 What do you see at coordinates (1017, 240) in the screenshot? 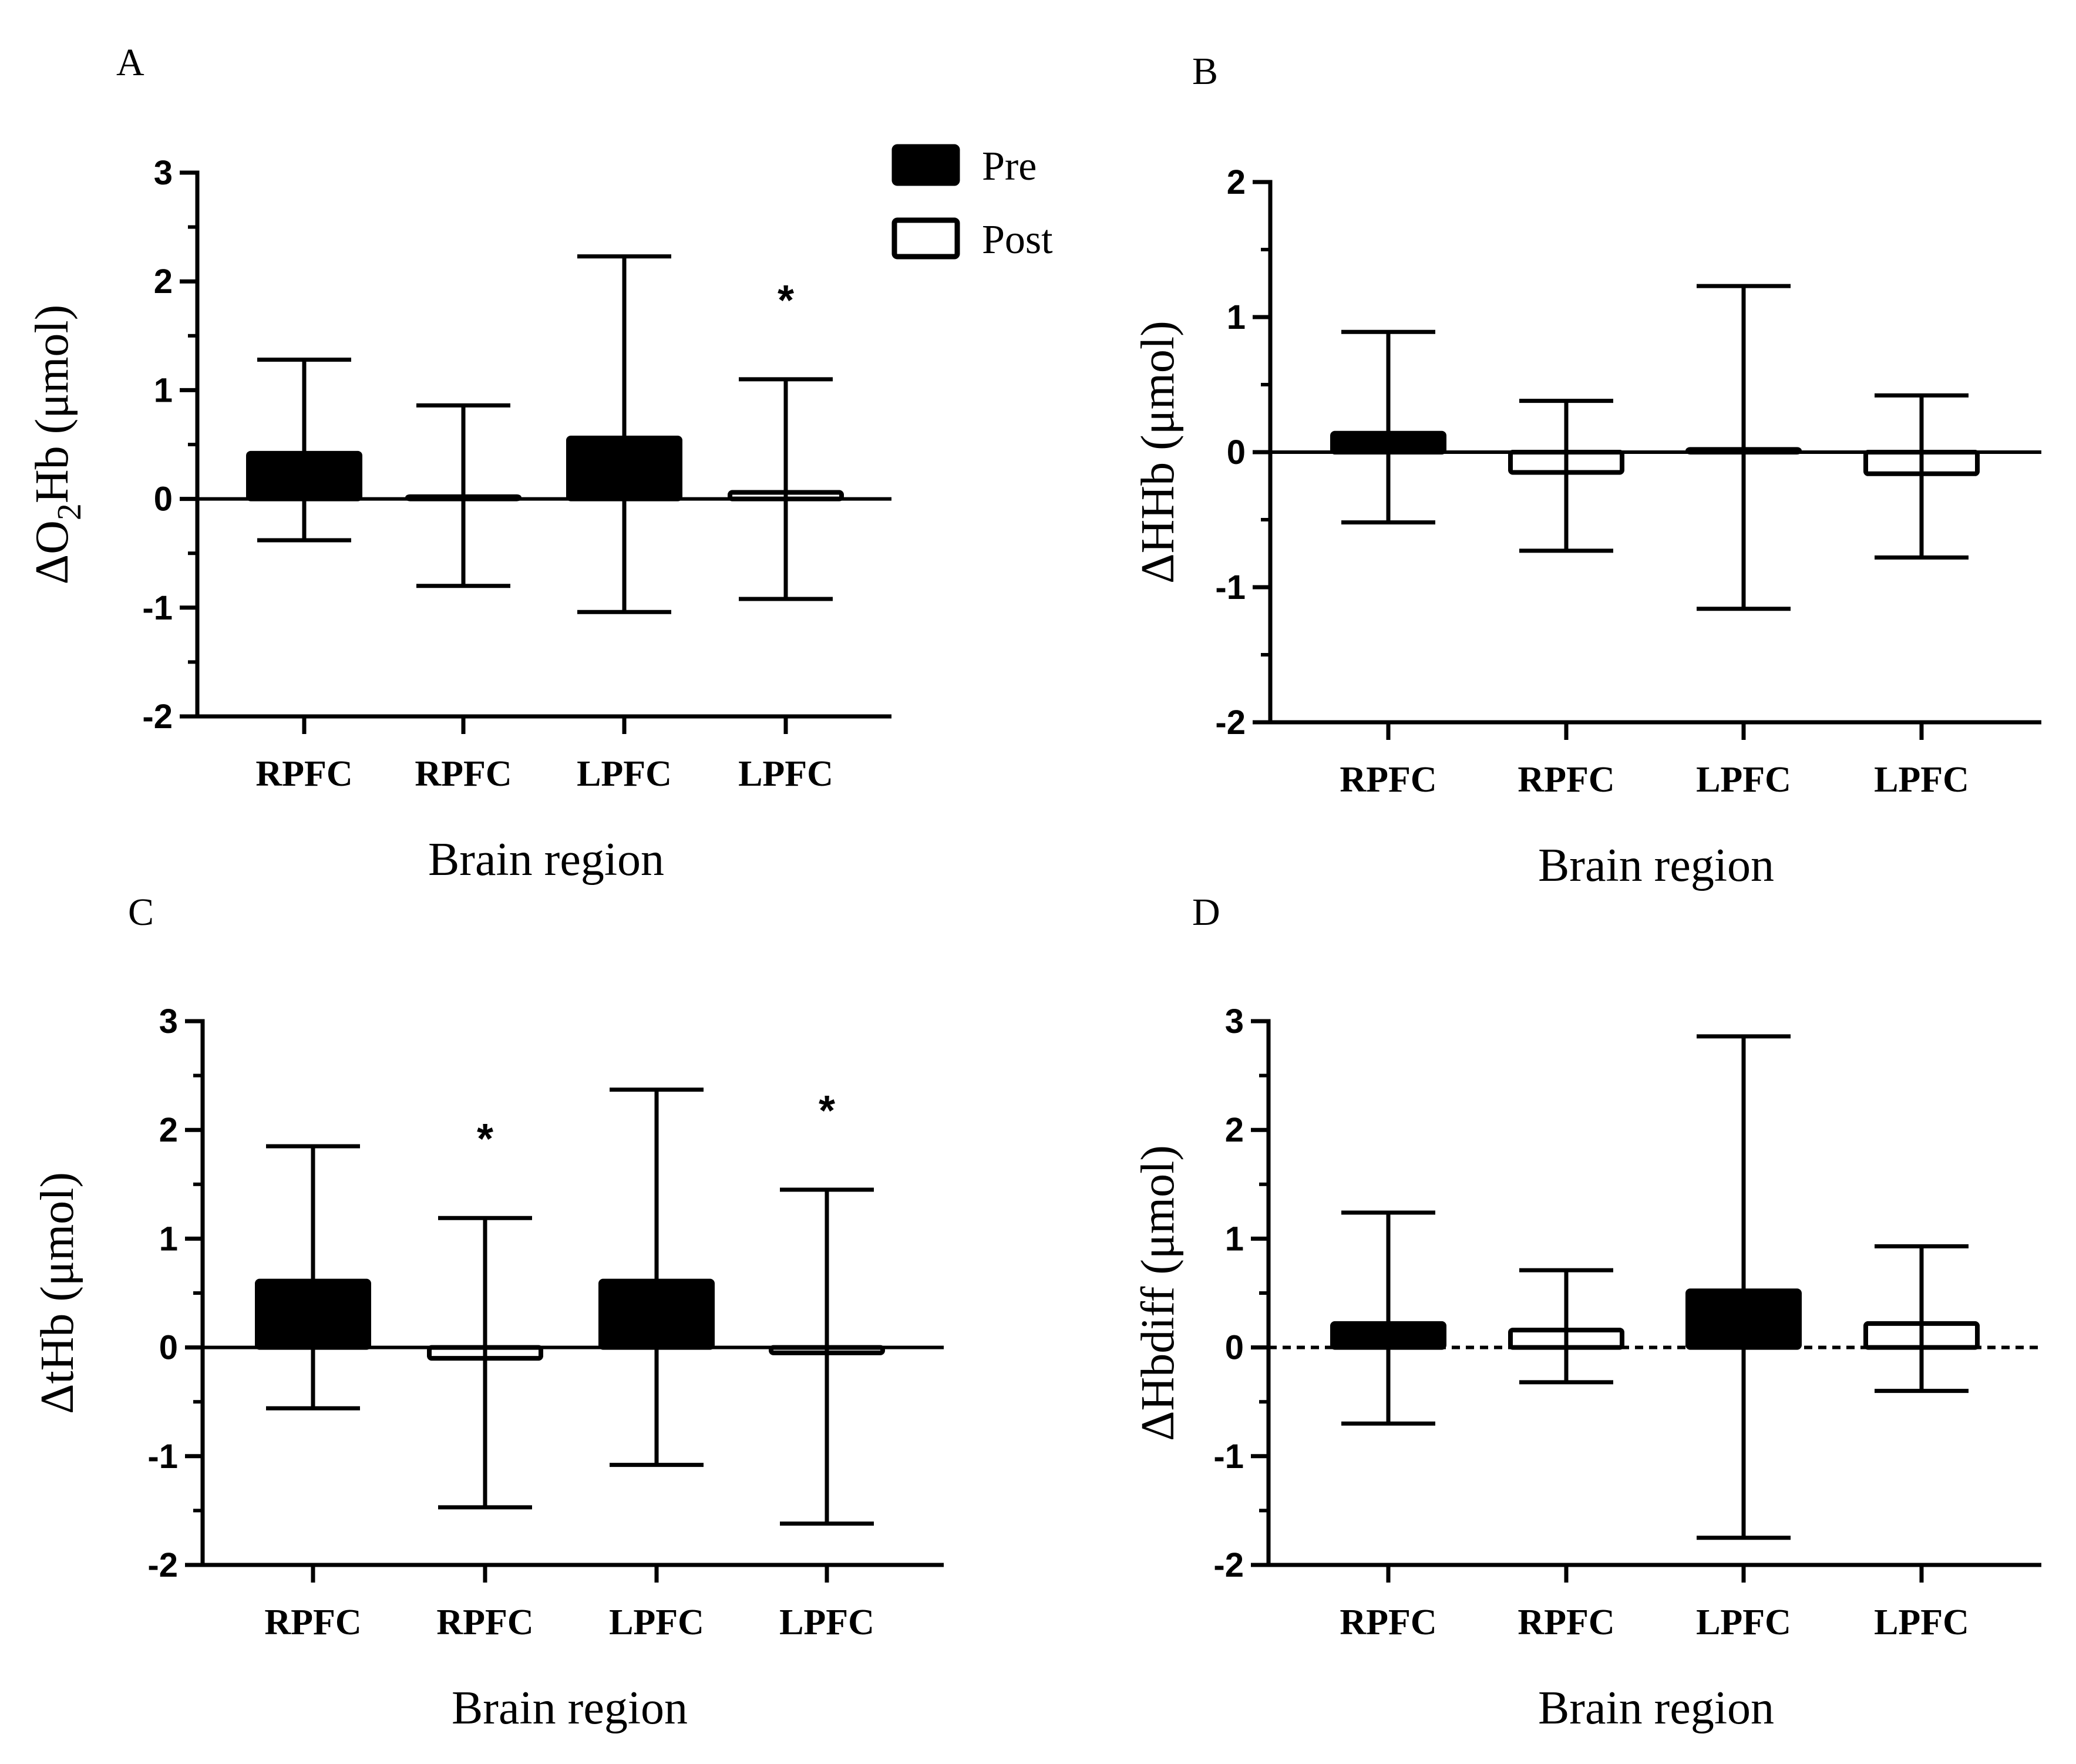
I see `legend-label: Post` at bounding box center [1017, 240].